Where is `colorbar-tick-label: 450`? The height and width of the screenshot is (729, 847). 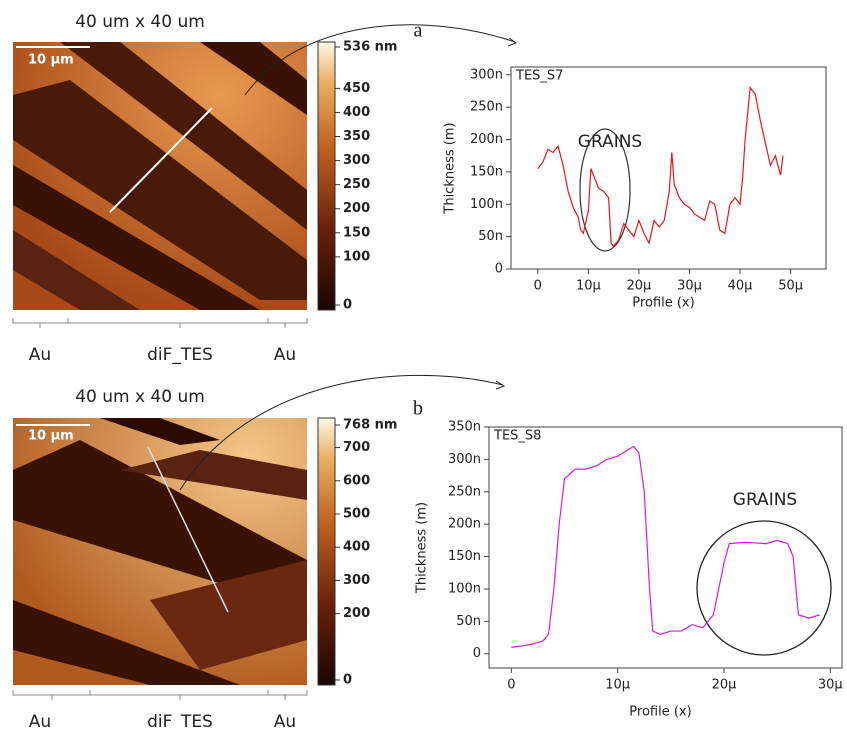 colorbar-tick-label: 450 is located at coordinates (356, 88).